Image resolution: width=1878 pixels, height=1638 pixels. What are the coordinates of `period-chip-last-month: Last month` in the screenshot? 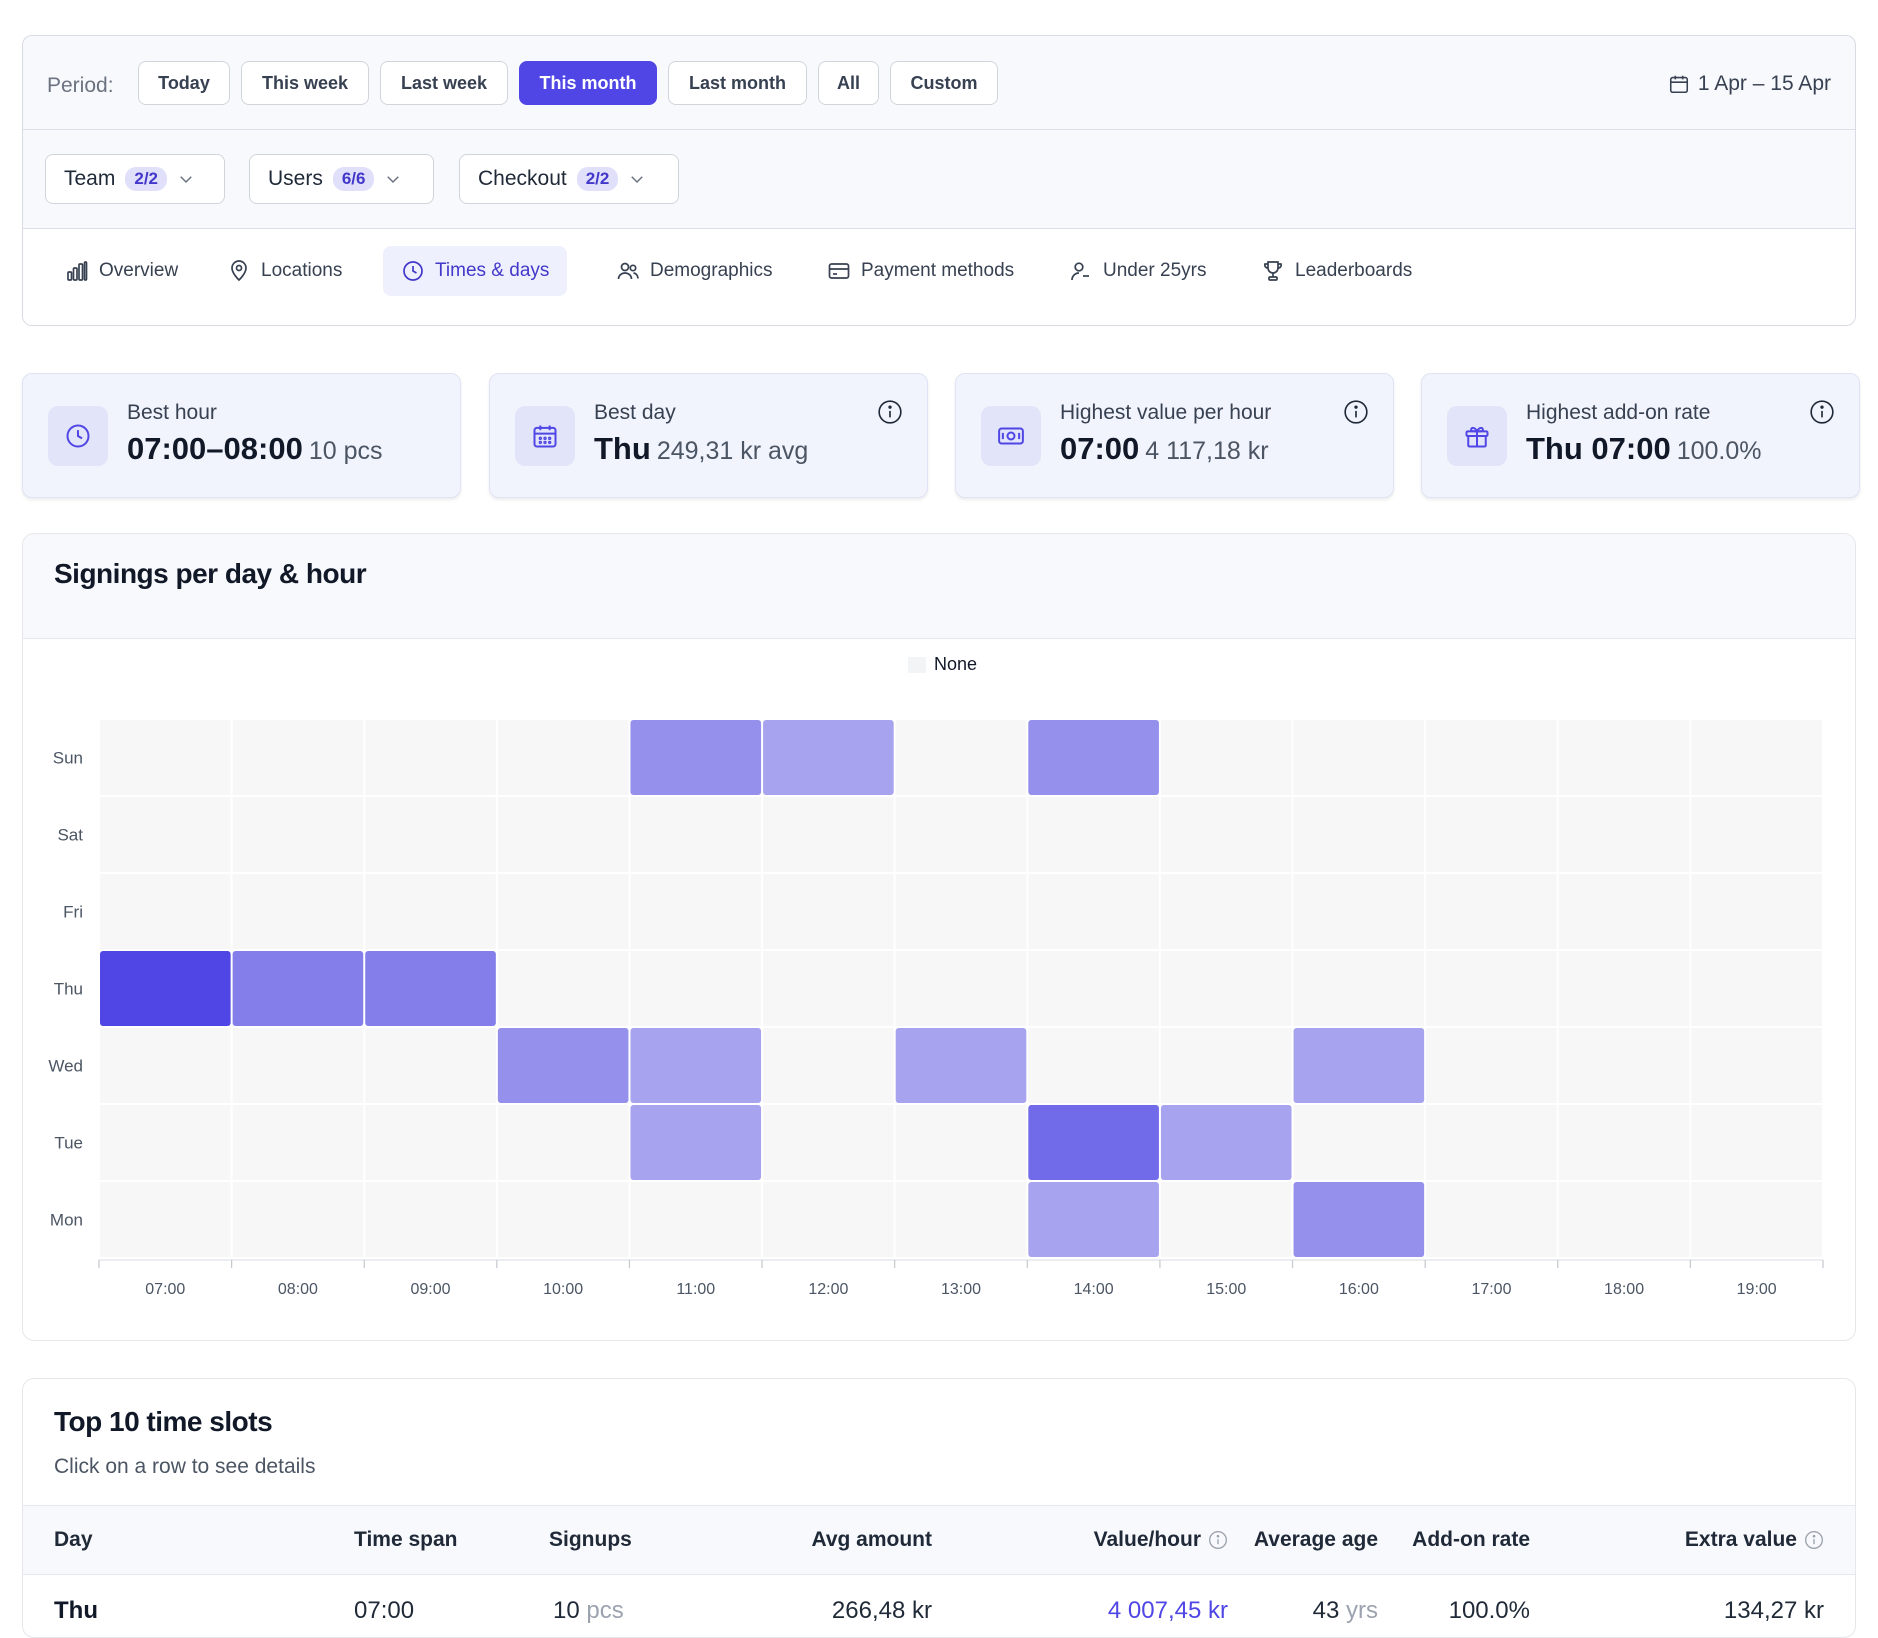 It's located at (737, 83).